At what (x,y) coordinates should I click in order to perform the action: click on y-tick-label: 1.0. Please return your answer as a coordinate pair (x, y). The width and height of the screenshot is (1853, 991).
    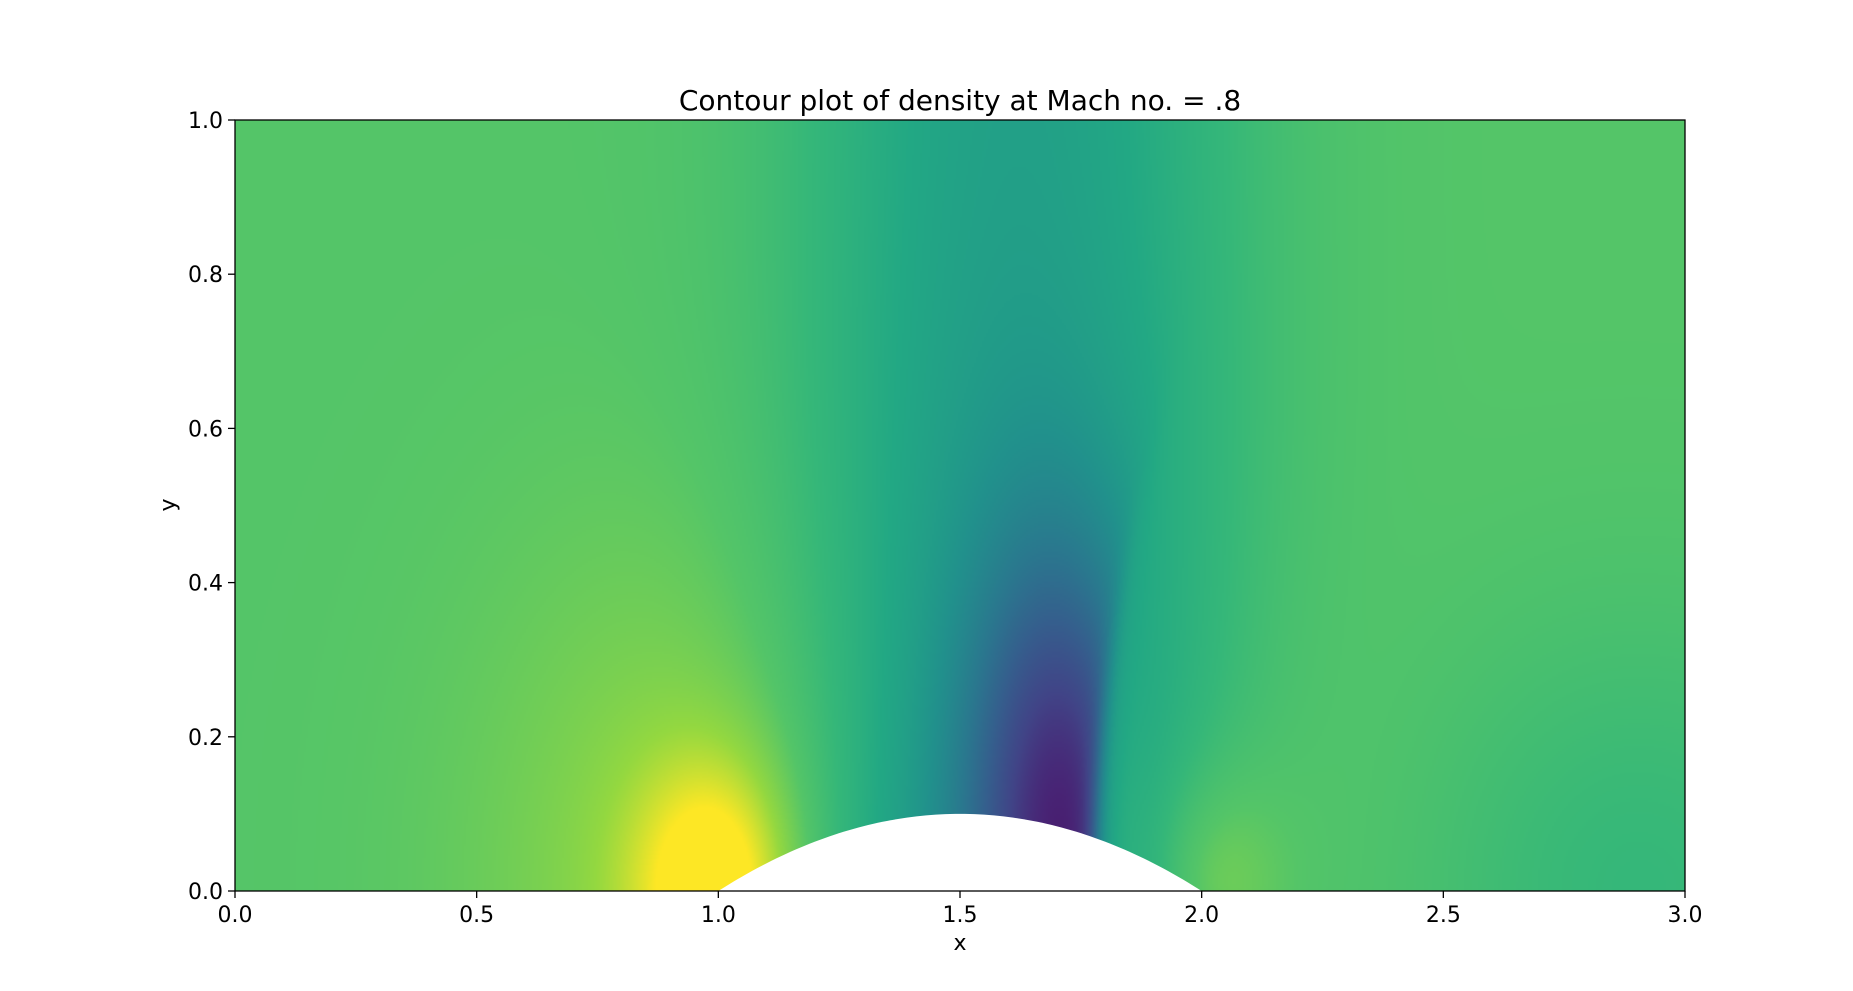
    Looking at the image, I should click on (205, 121).